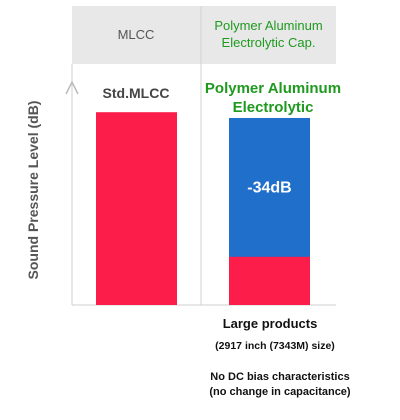  What do you see at coordinates (280, 392) in the screenshot?
I see `bias-note-line-2: (no change in capacitance)` at bounding box center [280, 392].